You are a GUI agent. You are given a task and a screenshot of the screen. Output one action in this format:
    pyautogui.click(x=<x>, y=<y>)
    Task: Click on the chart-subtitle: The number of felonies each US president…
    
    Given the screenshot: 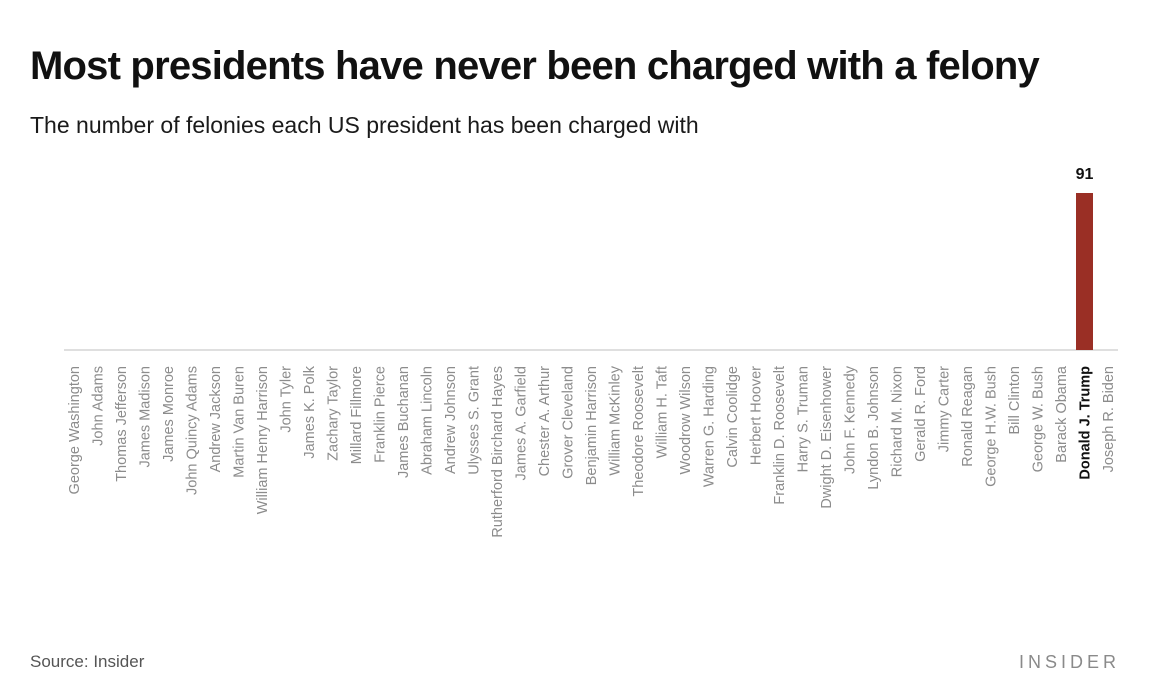 What is the action you would take?
    pyautogui.click(x=364, y=125)
    